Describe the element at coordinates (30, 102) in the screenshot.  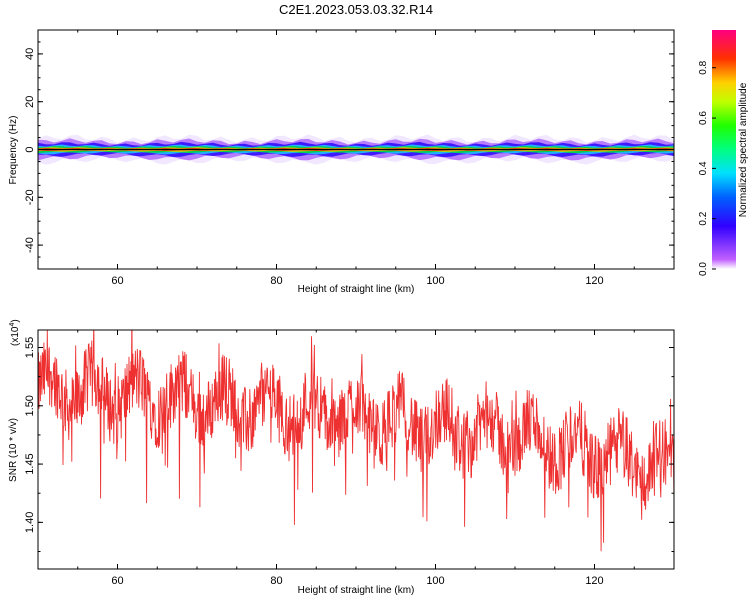
I see `spectrogram-y-tick-label: 20` at that location.